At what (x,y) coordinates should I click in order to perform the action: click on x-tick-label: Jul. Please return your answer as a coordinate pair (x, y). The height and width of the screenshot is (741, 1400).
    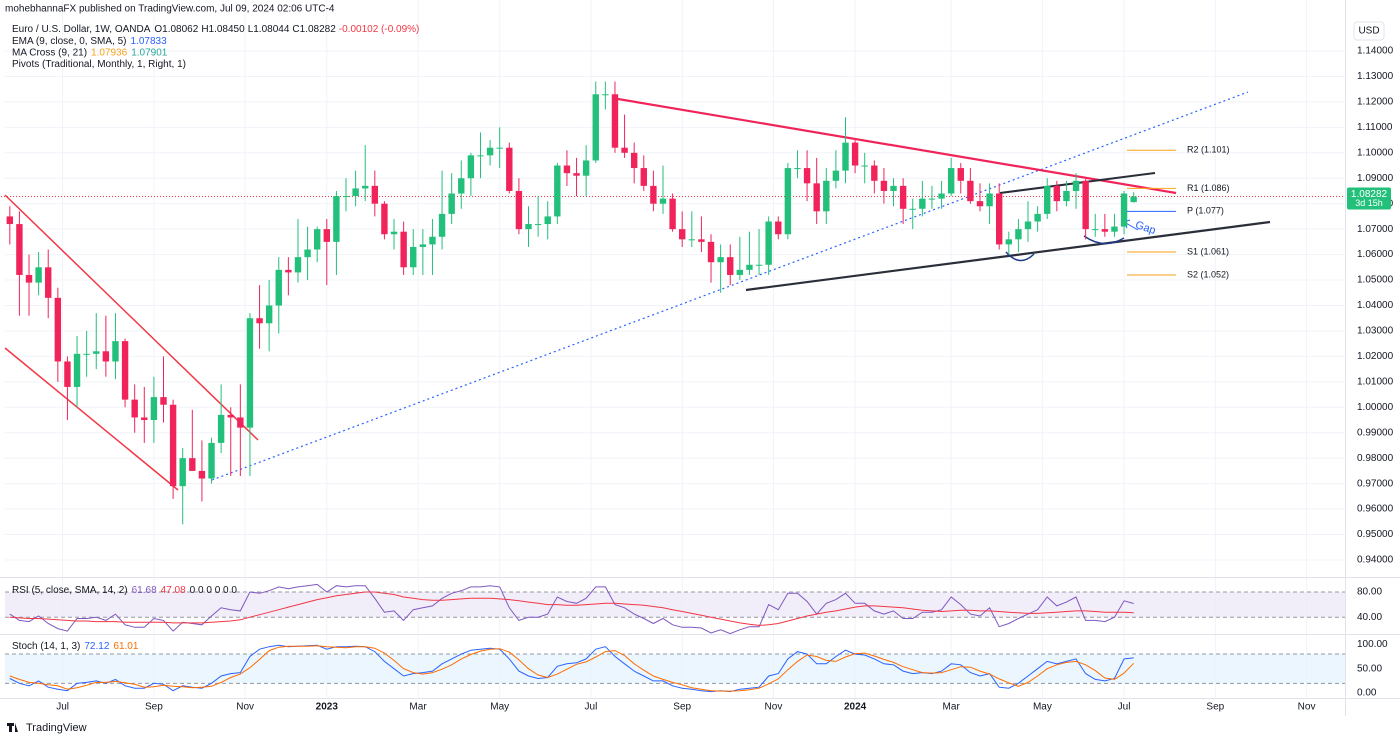
    Looking at the image, I should click on (1124, 707).